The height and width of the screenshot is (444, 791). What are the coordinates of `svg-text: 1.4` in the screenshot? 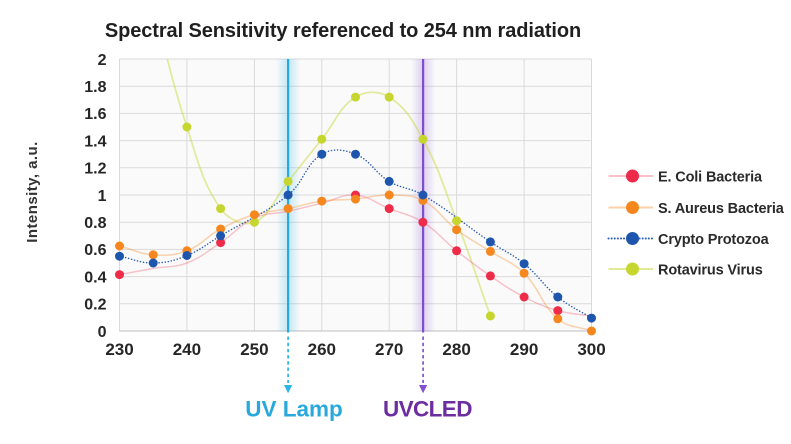 It's located at (95, 141).